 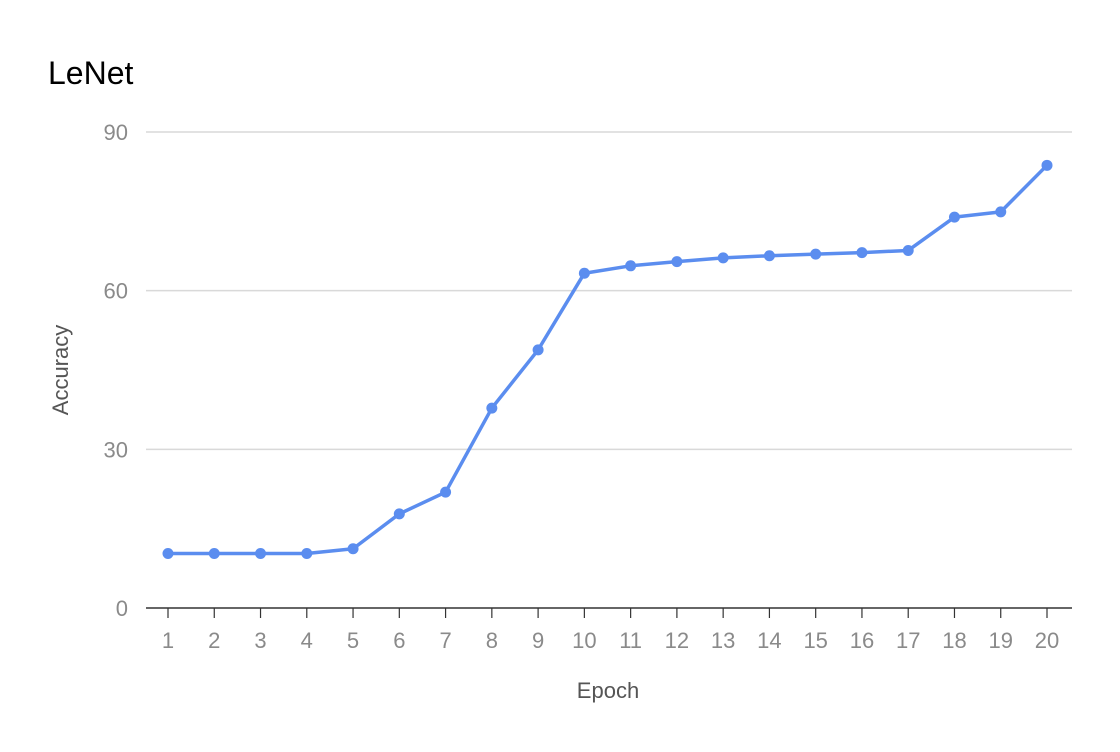 I want to click on x-tick-label-10: 10, so click(x=584, y=640).